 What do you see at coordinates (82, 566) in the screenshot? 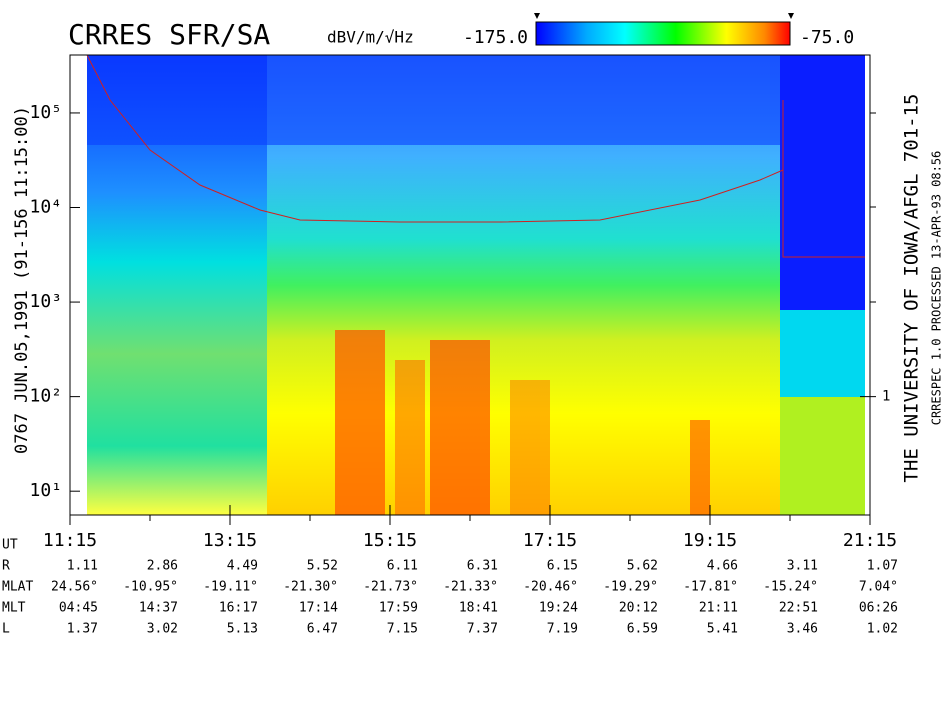
I see `cell: 1.11` at bounding box center [82, 566].